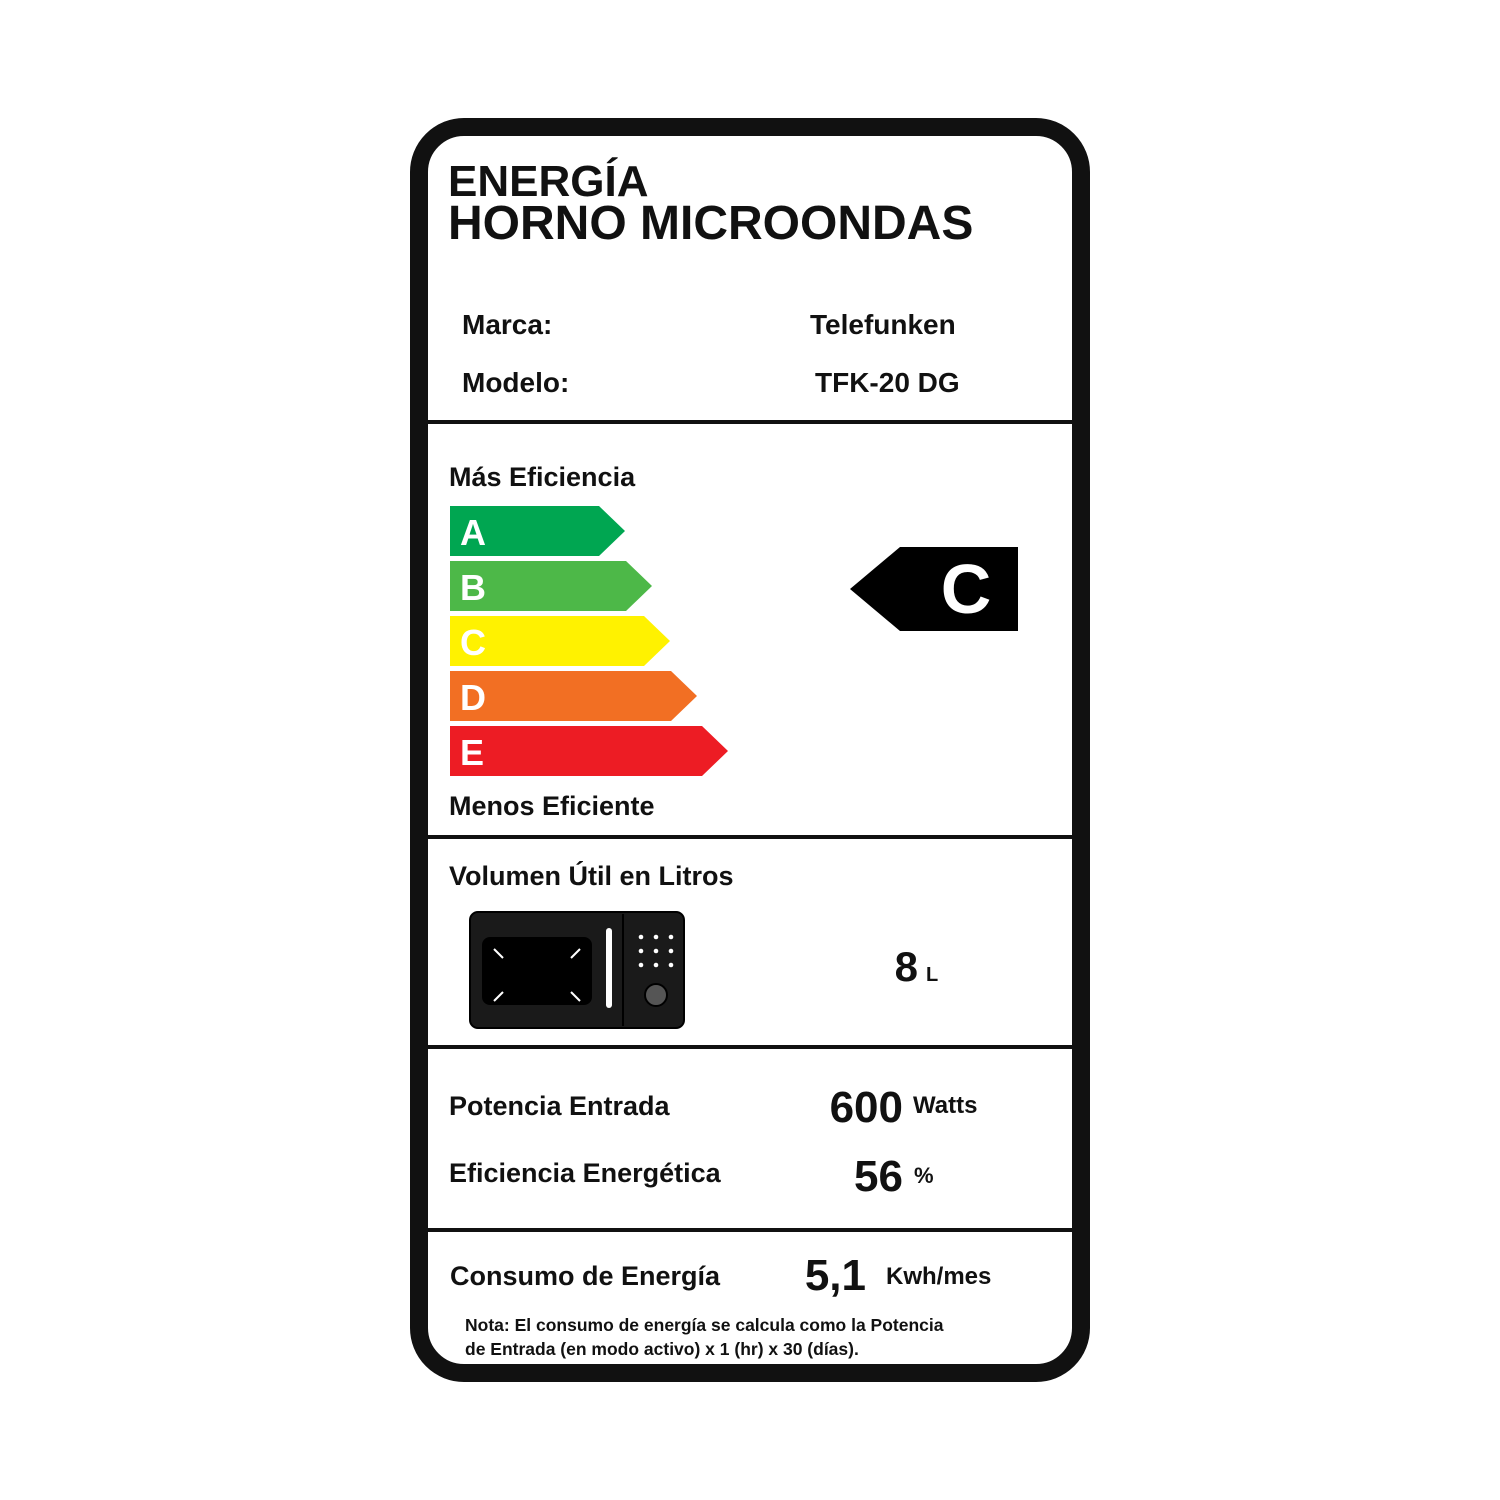 This screenshot has width=1500, height=1500. I want to click on efficiency-label: Eficiencia Energética, so click(585, 1173).